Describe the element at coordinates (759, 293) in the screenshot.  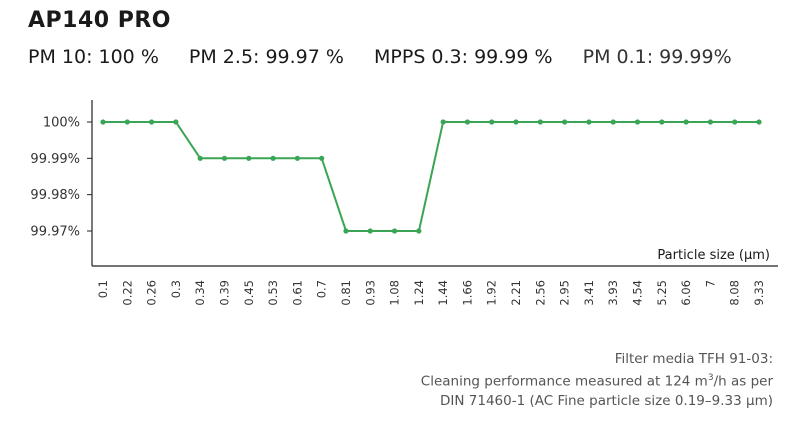
I see `x-tick-label: 9.33` at that location.